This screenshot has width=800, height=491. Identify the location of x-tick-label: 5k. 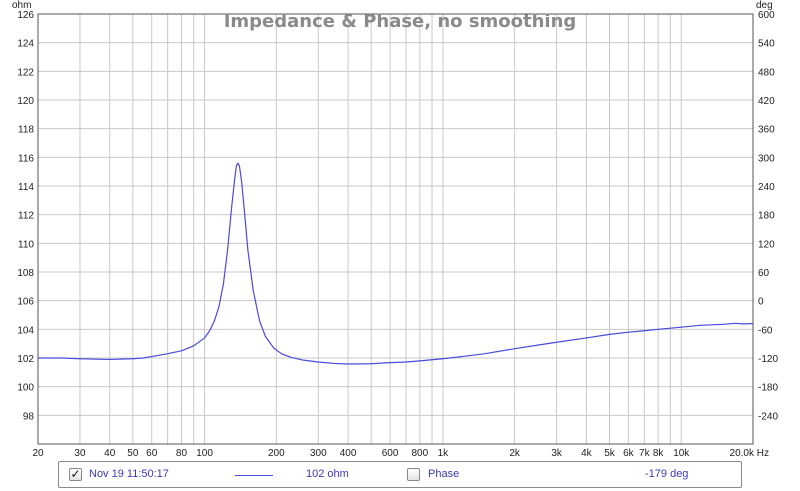
(610, 453).